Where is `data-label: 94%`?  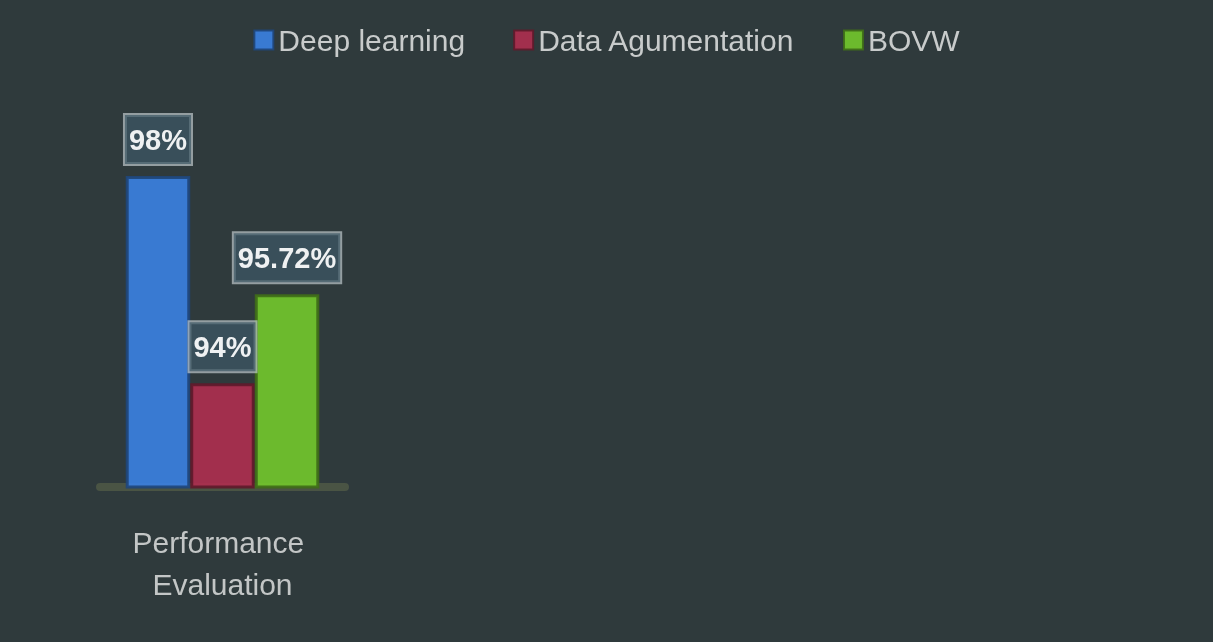 data-label: 94% is located at coordinates (222, 346).